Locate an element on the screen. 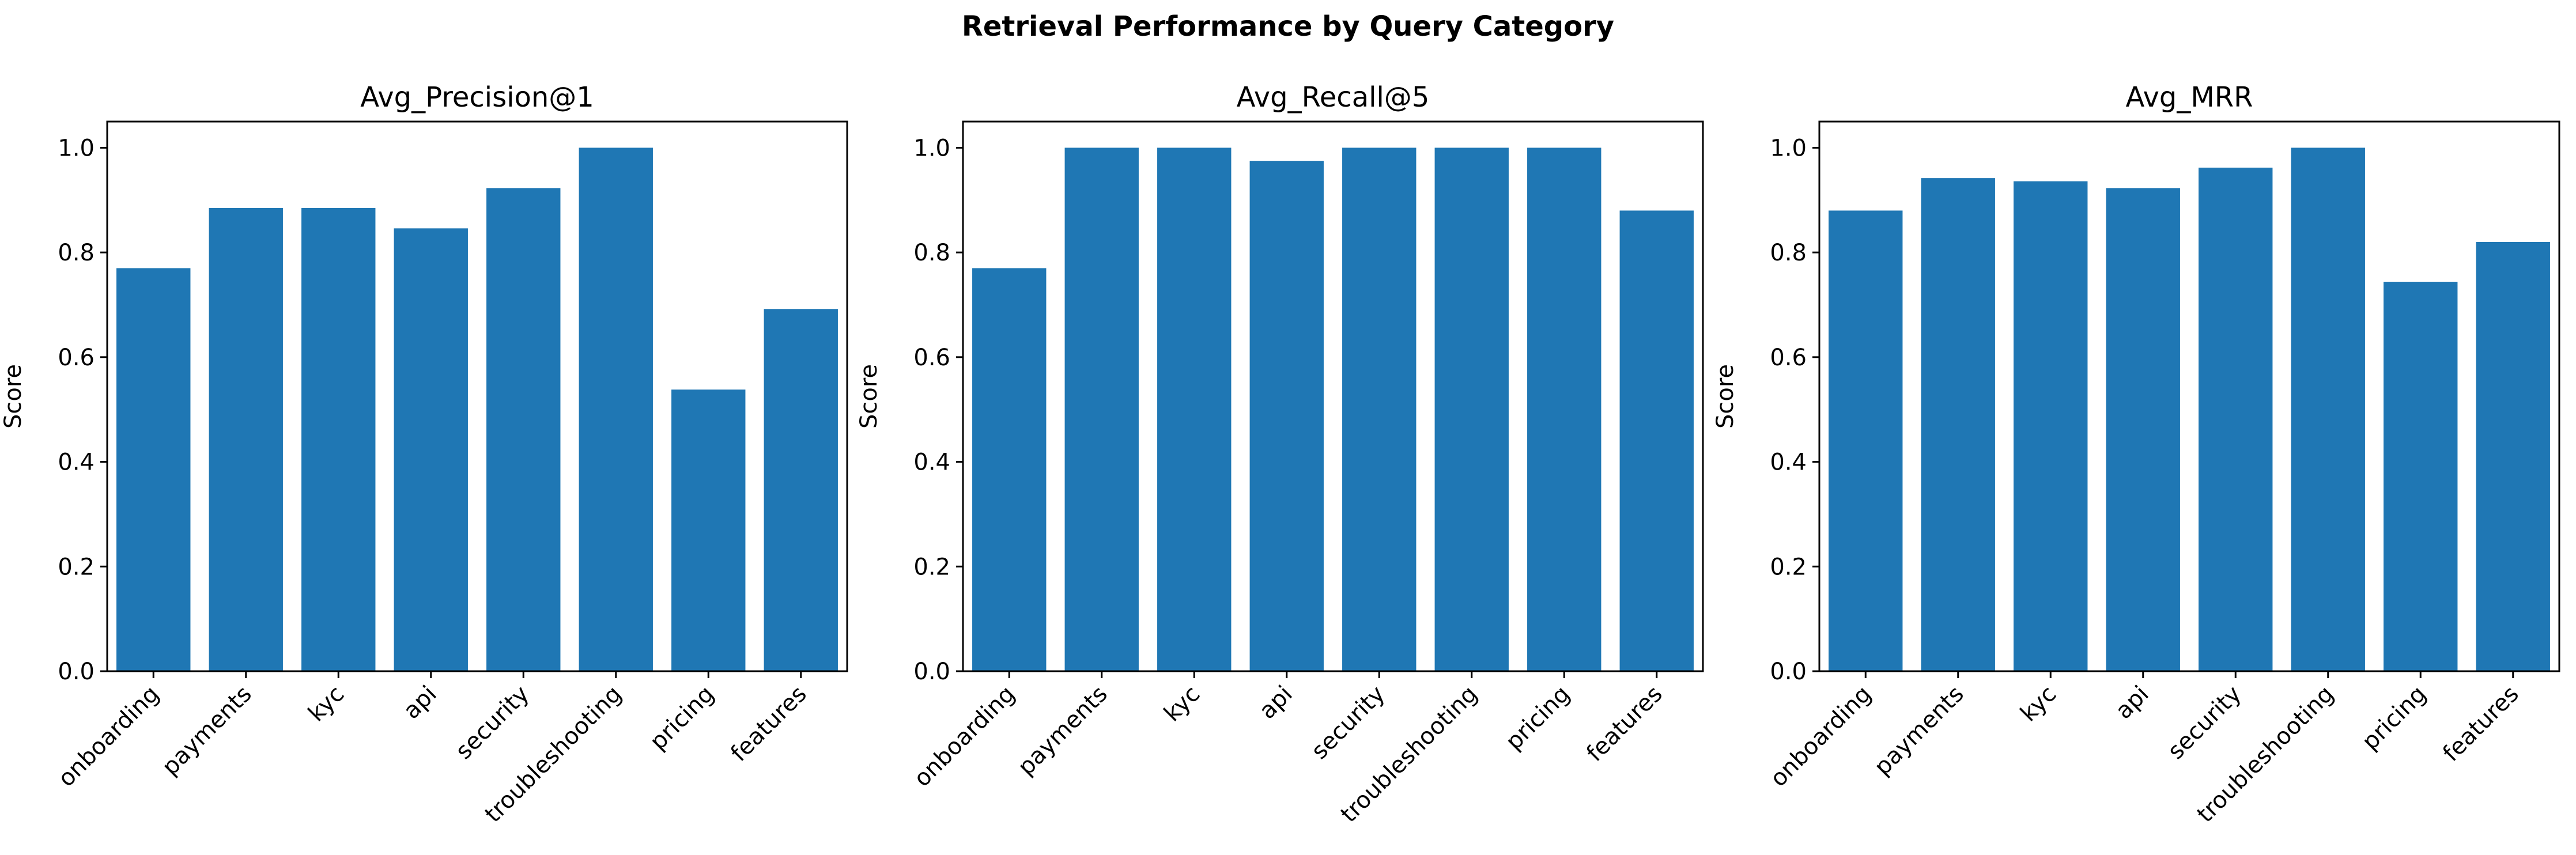  panel-title: Avg_Recall@5 is located at coordinates (1333, 98).